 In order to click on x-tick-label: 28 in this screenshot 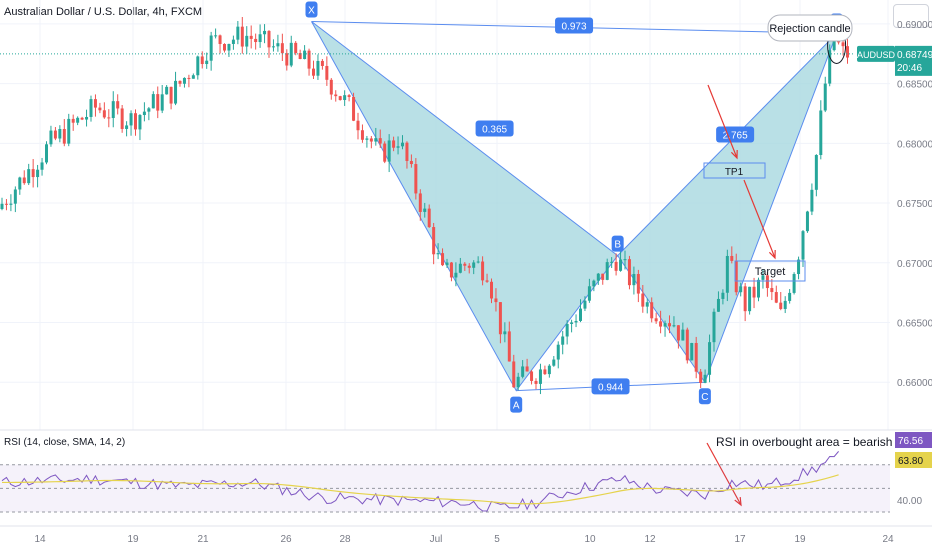, I will do `click(345, 539)`.